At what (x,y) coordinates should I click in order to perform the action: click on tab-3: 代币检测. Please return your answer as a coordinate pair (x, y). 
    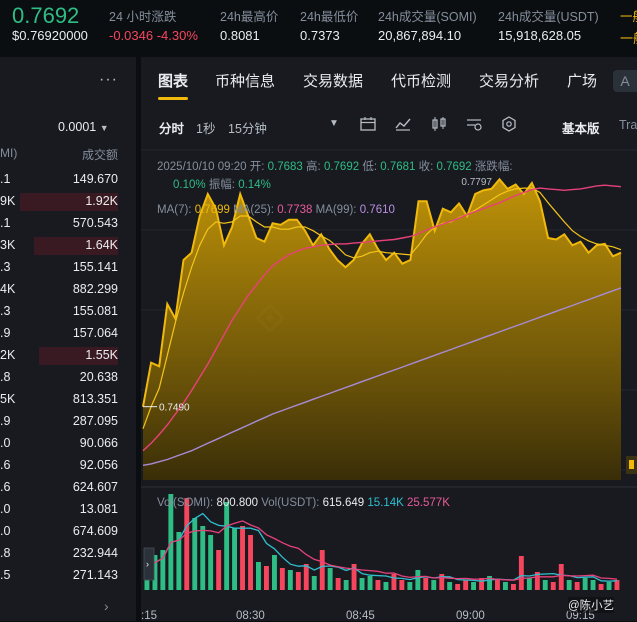
    Looking at the image, I should click on (421, 81).